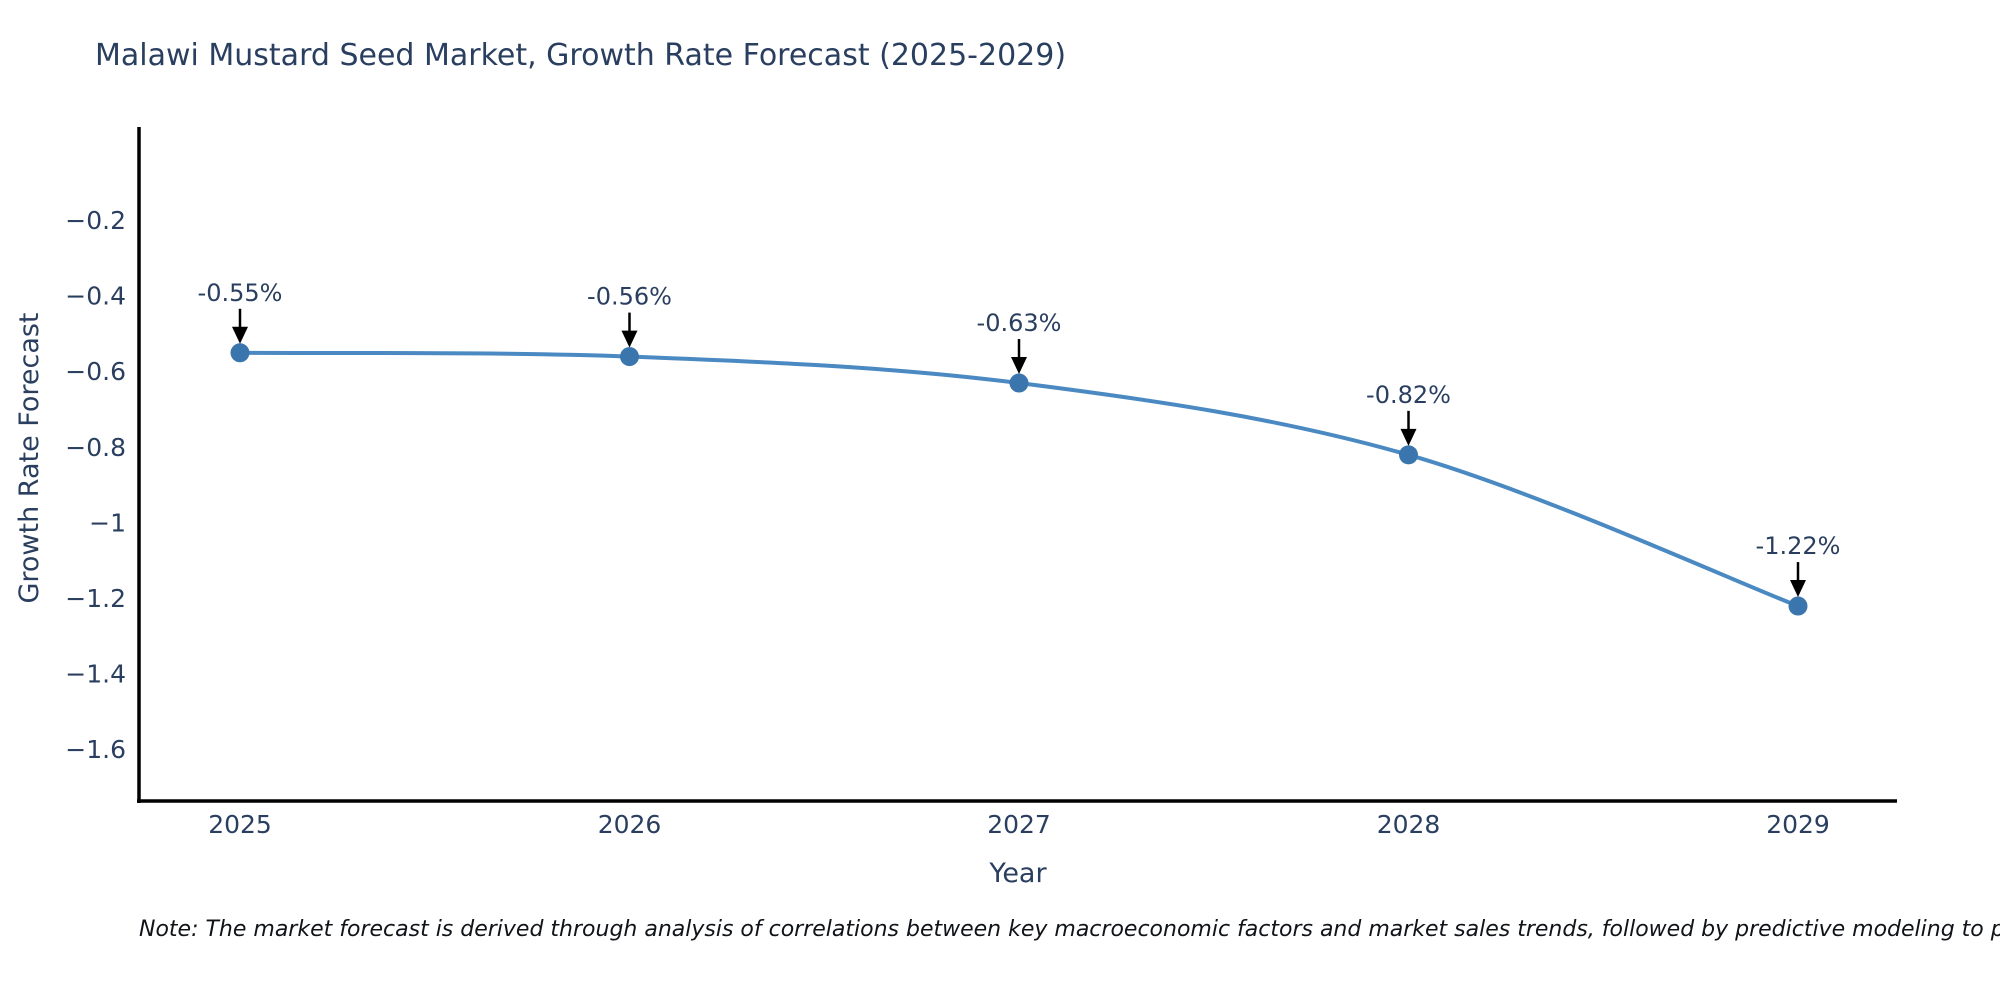 This screenshot has height=1000, width=2000. What do you see at coordinates (1409, 824) in the screenshot?
I see `x-tick-label: 2028` at bounding box center [1409, 824].